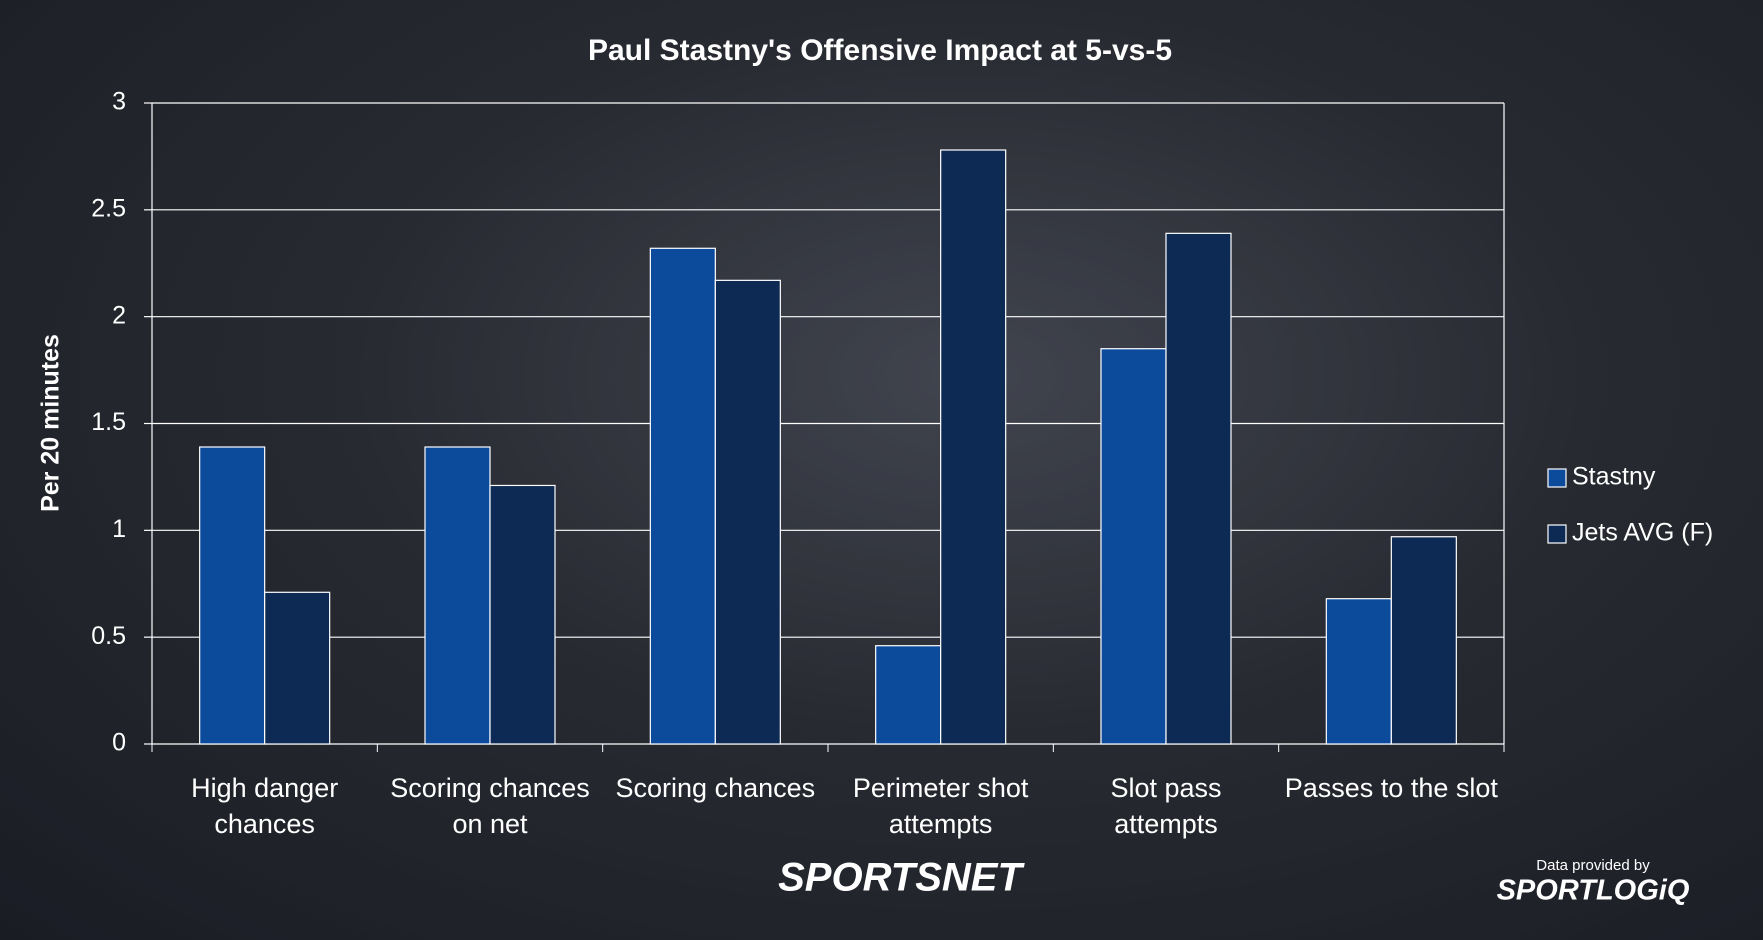 Image resolution: width=1763 pixels, height=940 pixels. What do you see at coordinates (51, 423) in the screenshot?
I see `y-axis-label: Per 20 minutes` at bounding box center [51, 423].